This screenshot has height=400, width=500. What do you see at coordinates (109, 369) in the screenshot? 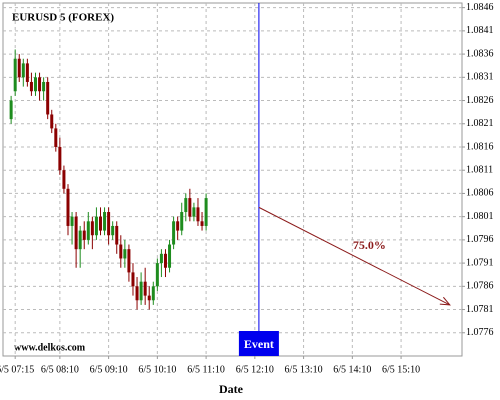
I see `x-tick-label: 6/5 09:10` at bounding box center [109, 369].